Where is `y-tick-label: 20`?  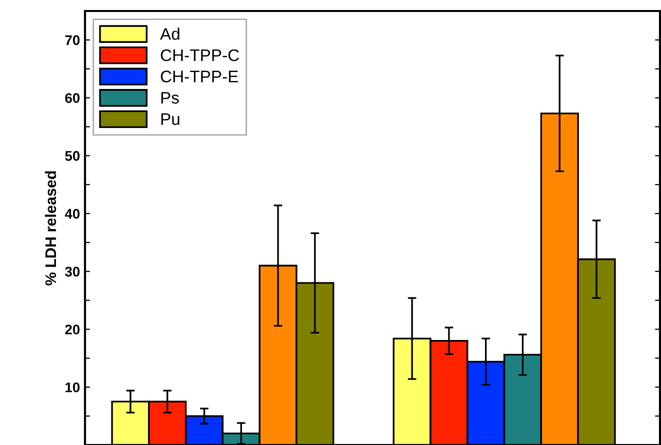 y-tick-label: 20 is located at coordinates (72, 329).